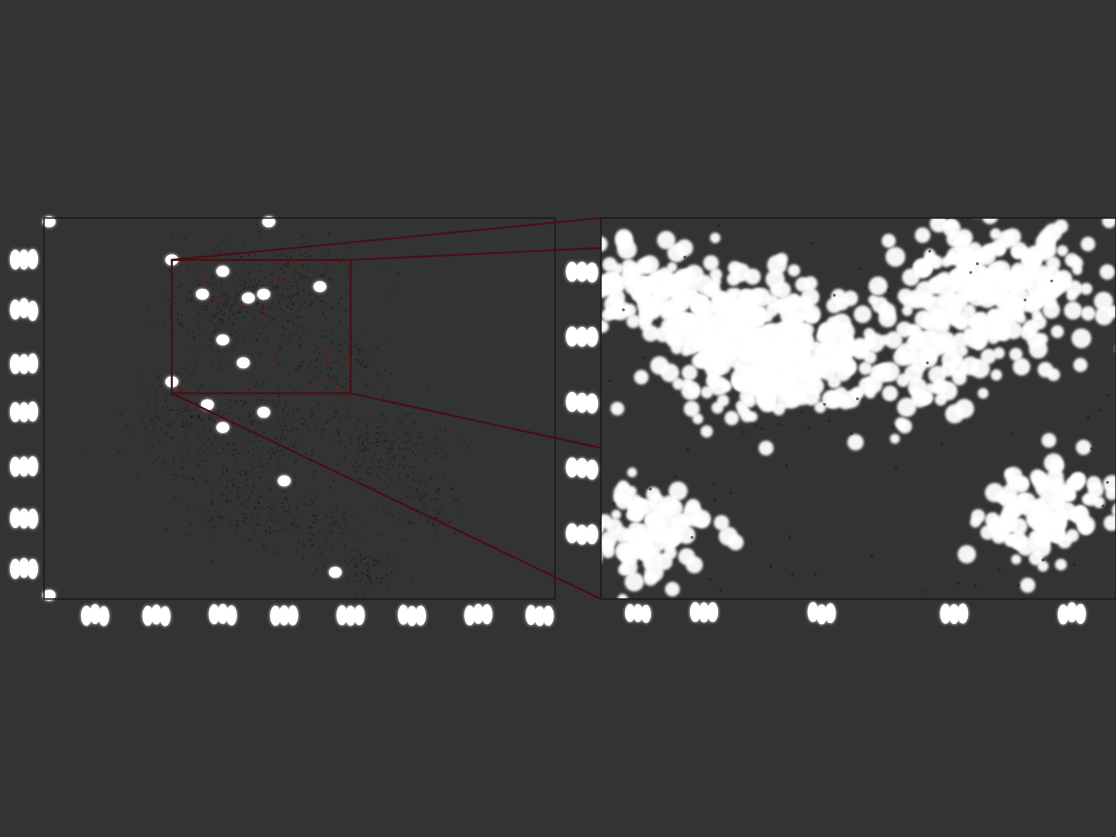 The width and height of the screenshot is (1116, 837). What do you see at coordinates (24, 259) in the screenshot?
I see `y-tick-label` at bounding box center [24, 259].